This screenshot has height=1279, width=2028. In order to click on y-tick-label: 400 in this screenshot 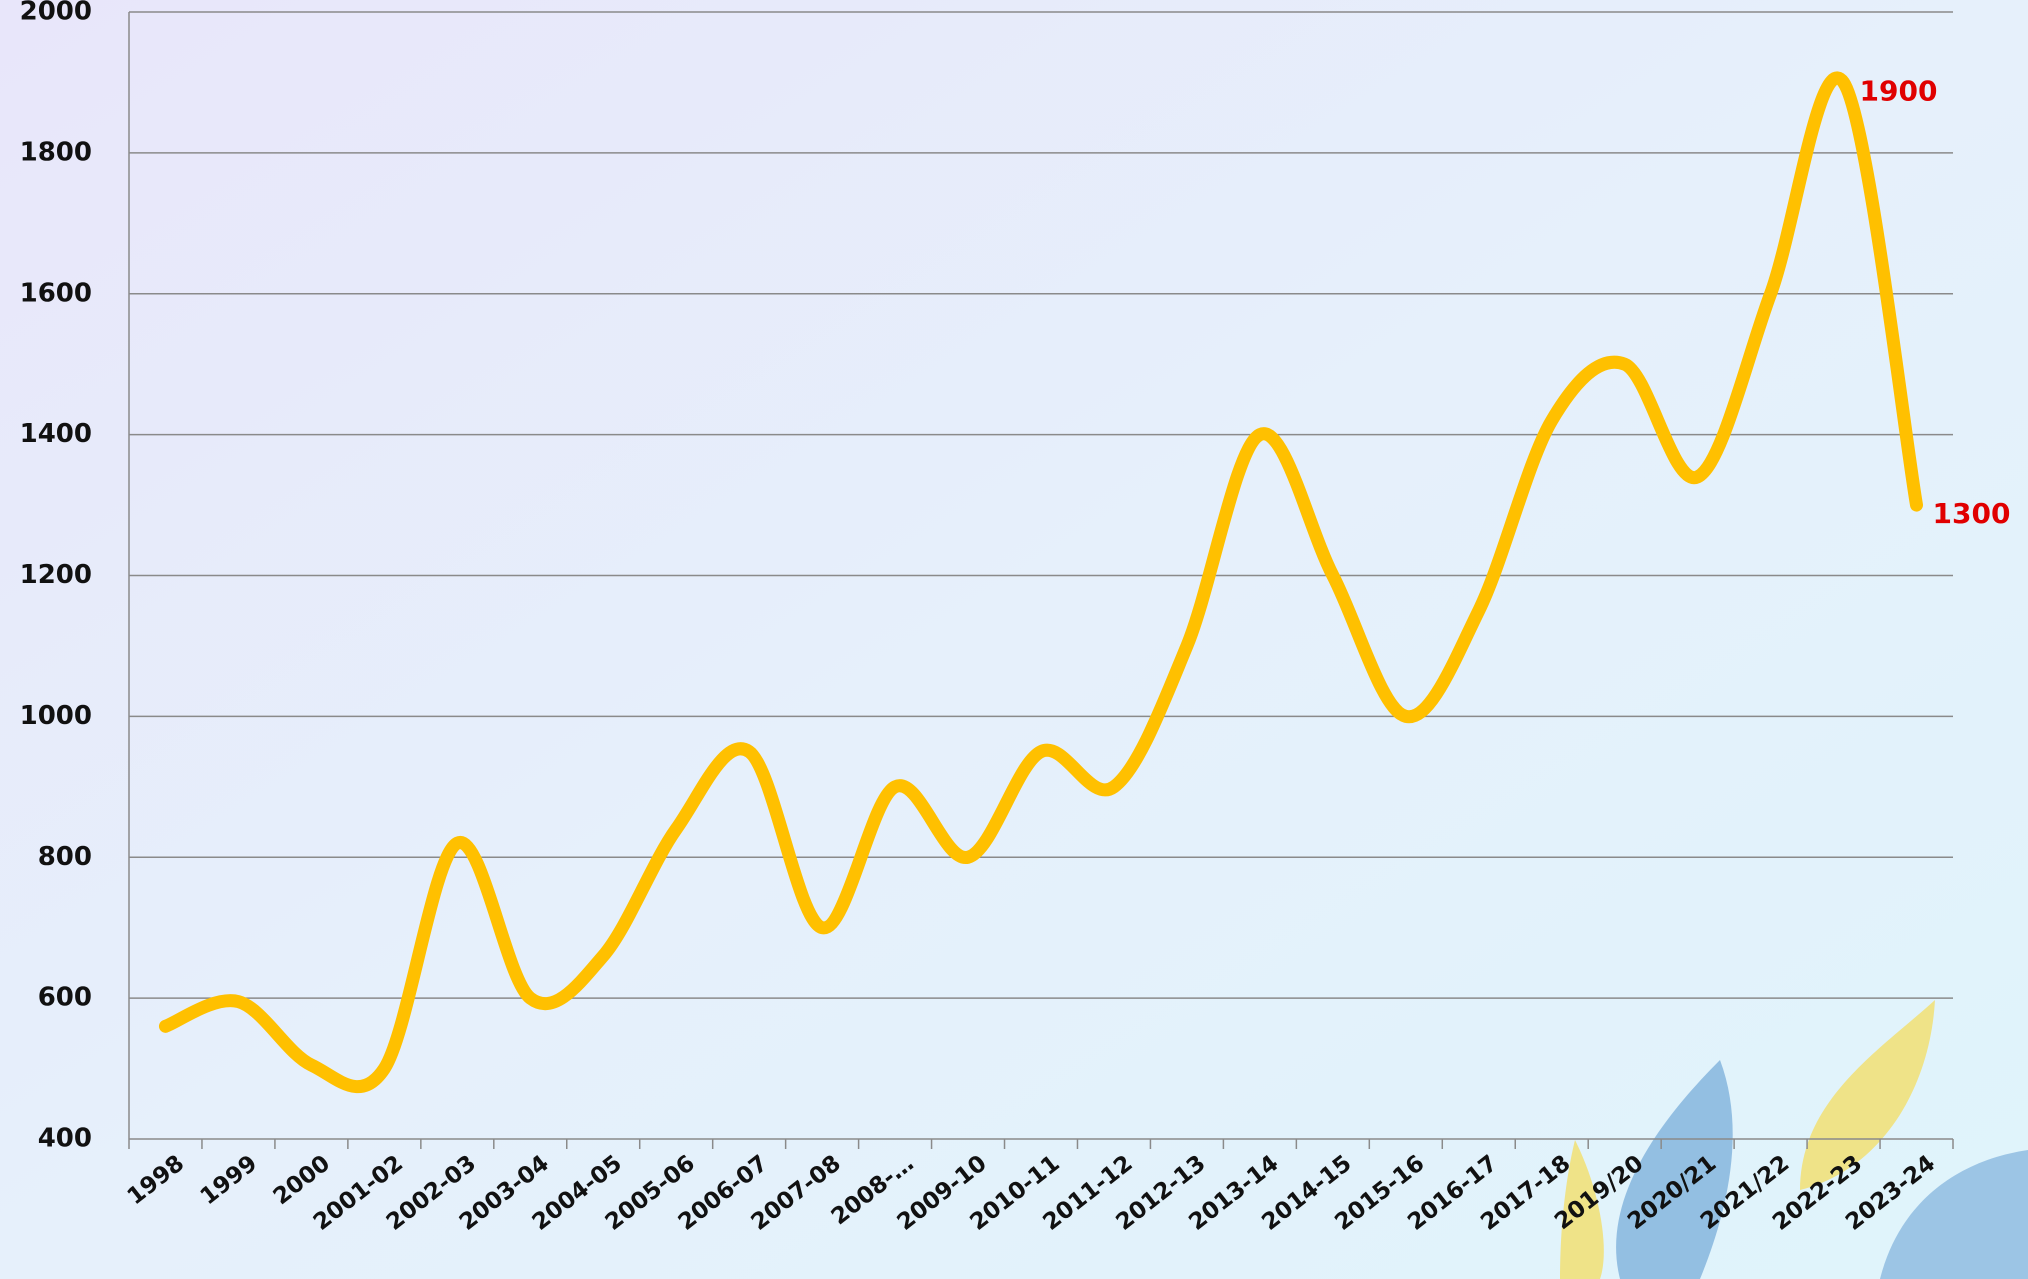, I will do `click(65, 1139)`.